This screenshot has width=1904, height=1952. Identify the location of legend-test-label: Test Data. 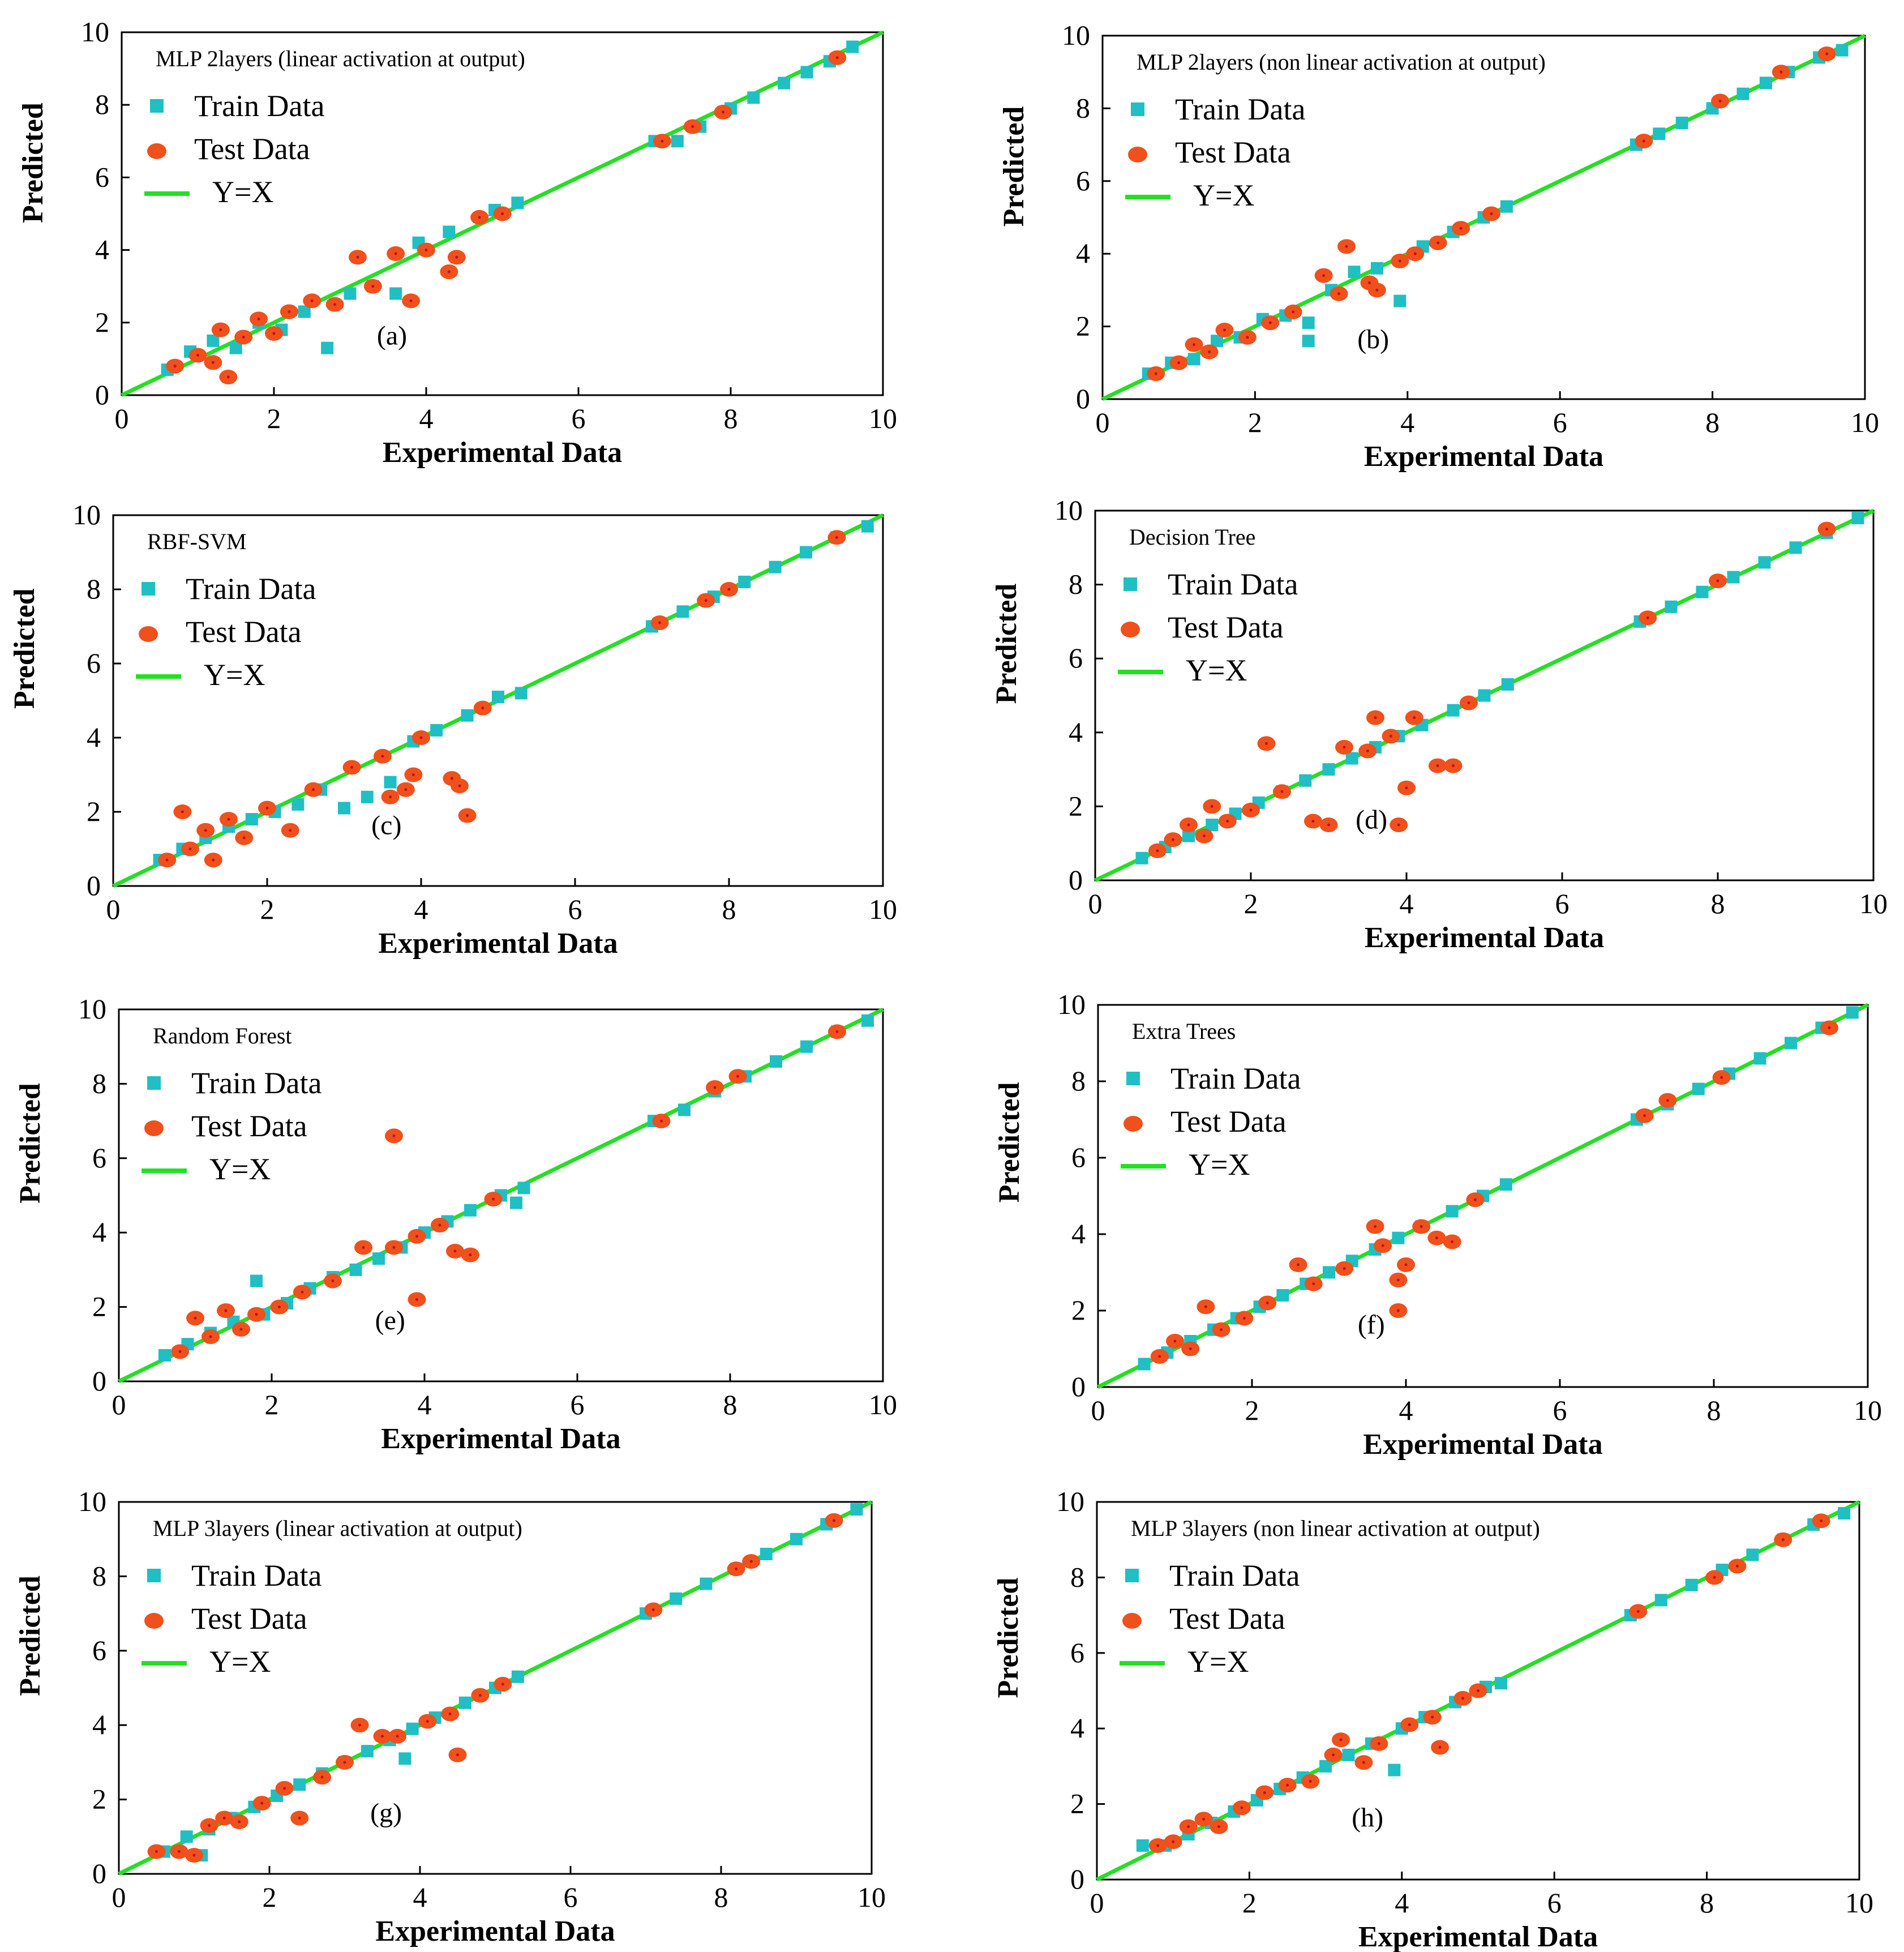
(249, 1619).